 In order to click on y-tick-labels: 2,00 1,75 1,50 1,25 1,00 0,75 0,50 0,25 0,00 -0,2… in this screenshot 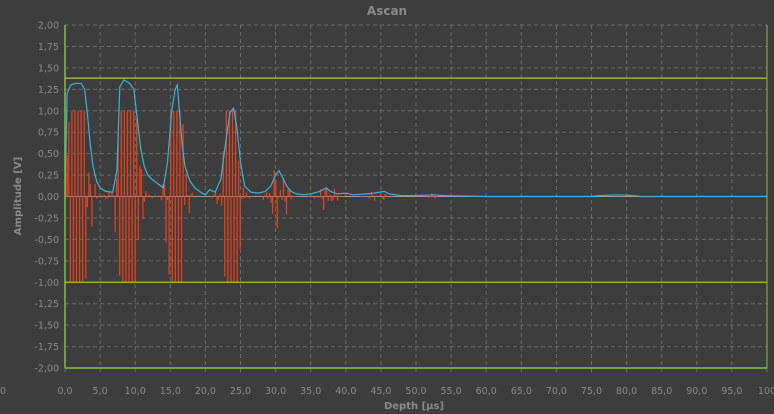, I will do `click(46, 198)`.